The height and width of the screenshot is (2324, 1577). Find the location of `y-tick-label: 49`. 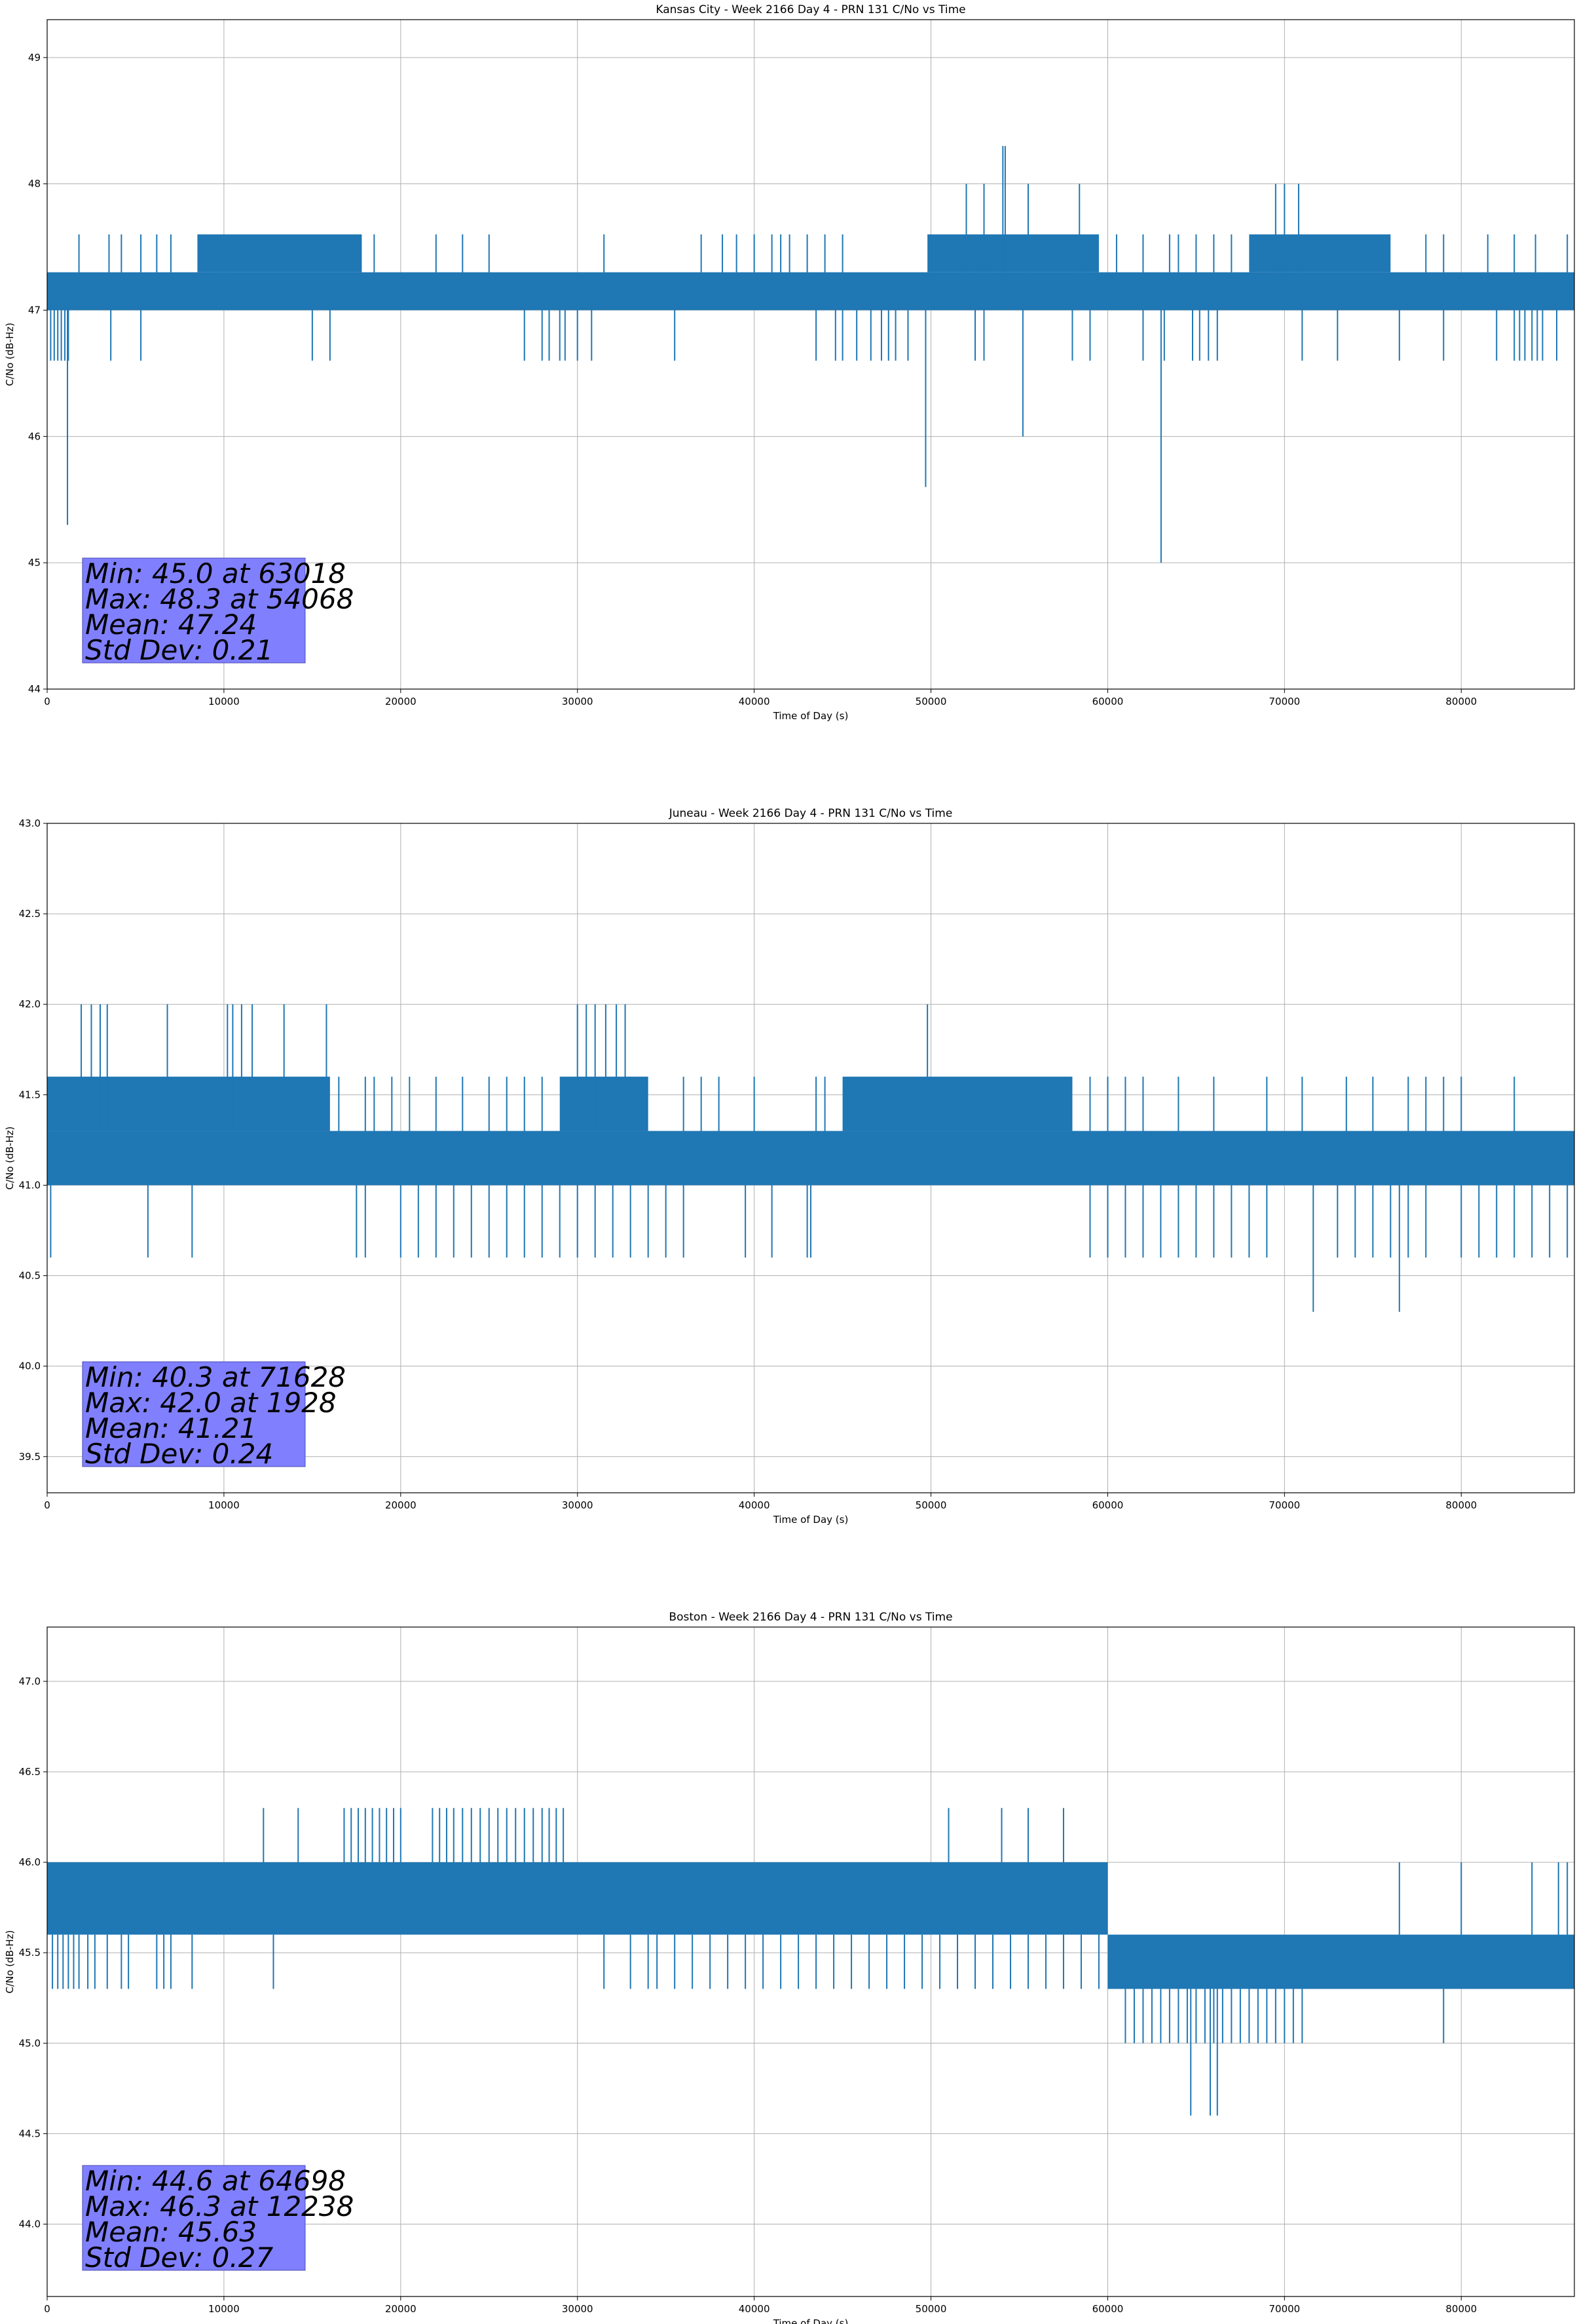

y-tick-label: 49 is located at coordinates (34, 58).